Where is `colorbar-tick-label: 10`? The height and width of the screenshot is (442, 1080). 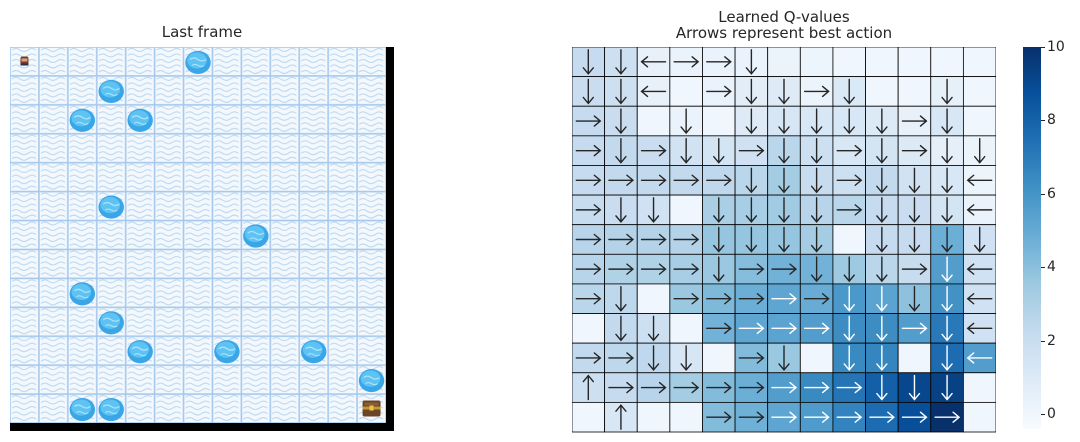
colorbar-tick-label: 10 is located at coordinates (1056, 47).